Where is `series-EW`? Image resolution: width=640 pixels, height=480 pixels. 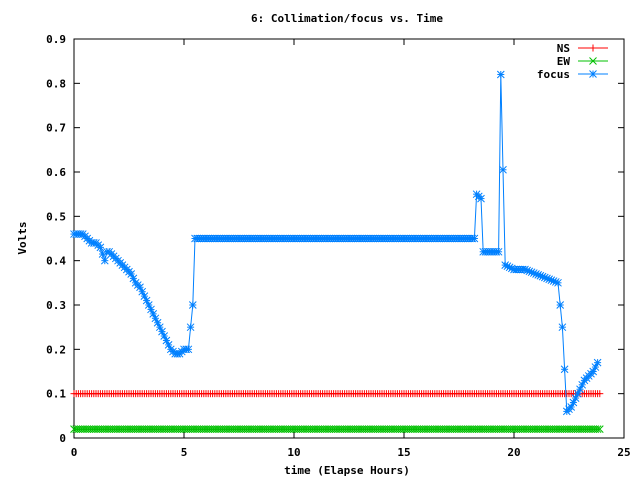
series-EW is located at coordinates (337, 429).